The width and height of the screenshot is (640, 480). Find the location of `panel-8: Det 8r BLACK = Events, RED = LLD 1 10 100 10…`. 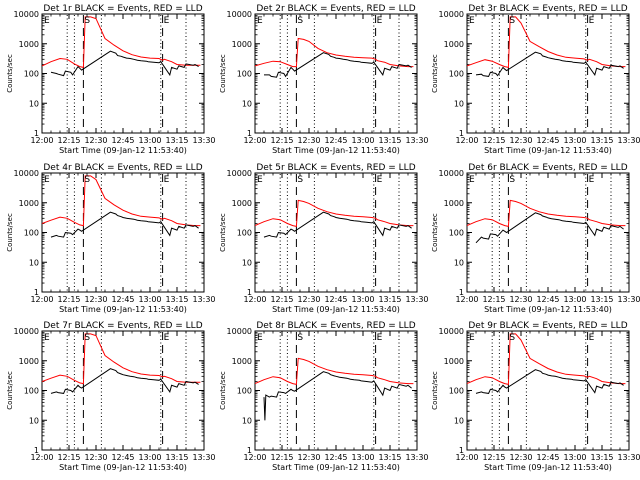

panel-8: Det 8r BLACK = Events, RED = LLD 1 10 100 10… is located at coordinates (324, 396).